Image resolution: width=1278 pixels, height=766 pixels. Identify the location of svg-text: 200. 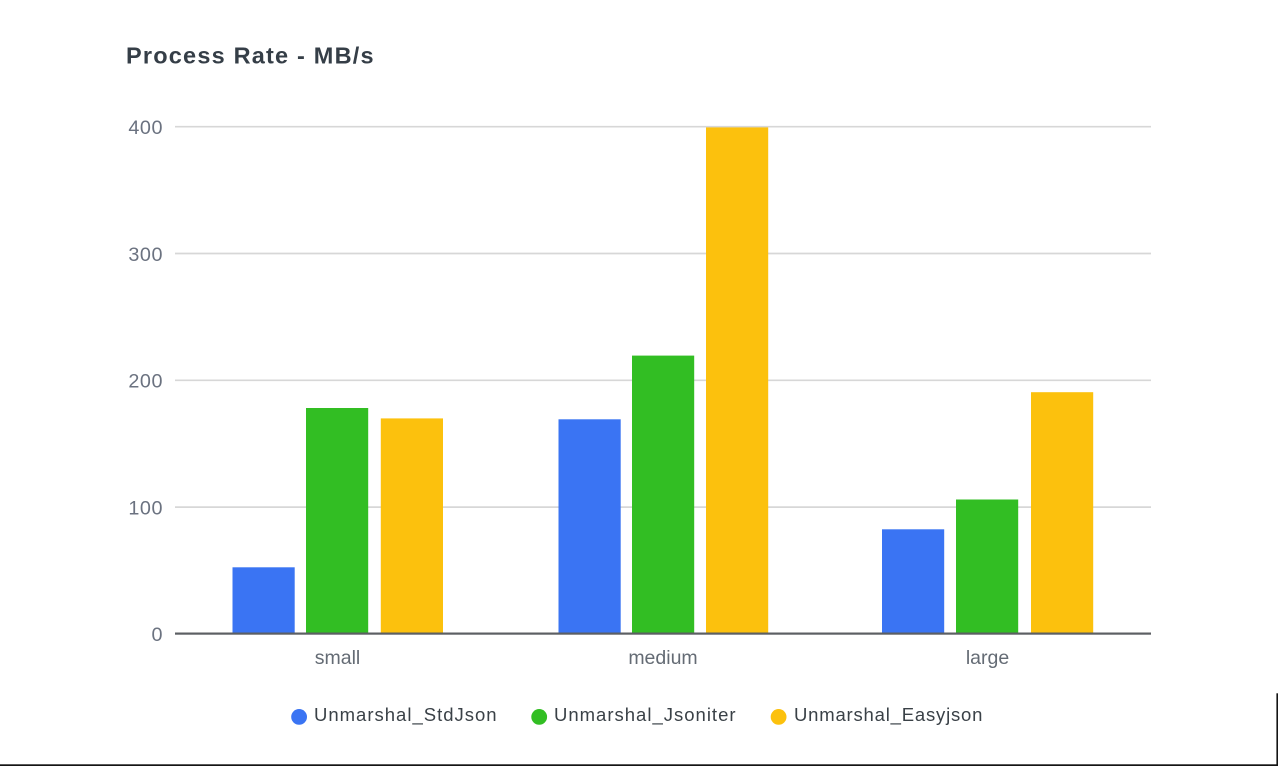
(145, 382).